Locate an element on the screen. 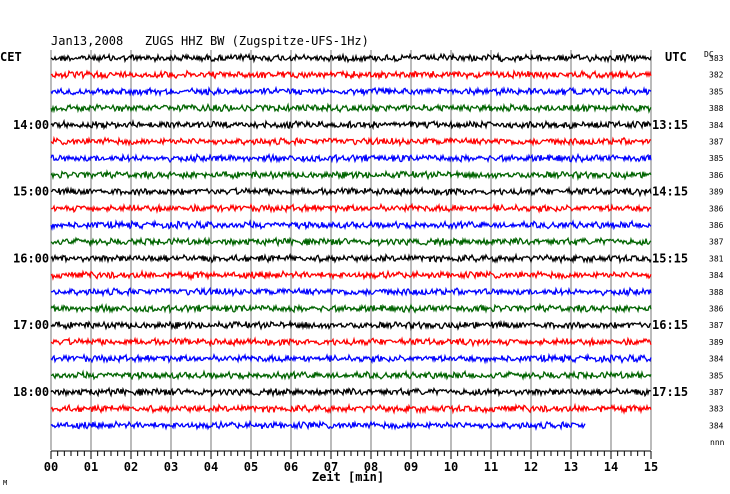  x-tick-label: 11 is located at coordinates (491, 467).